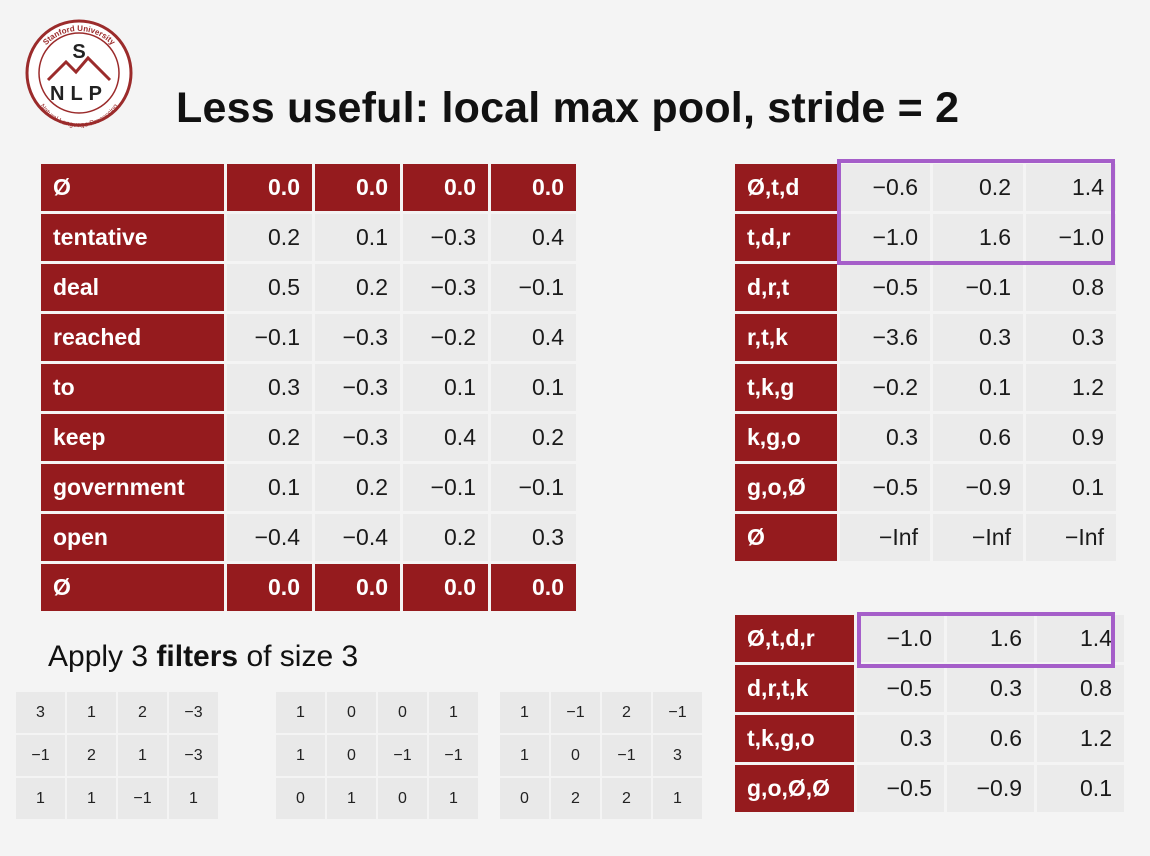  I want to click on filter-value: −0.2, so click(885, 387).